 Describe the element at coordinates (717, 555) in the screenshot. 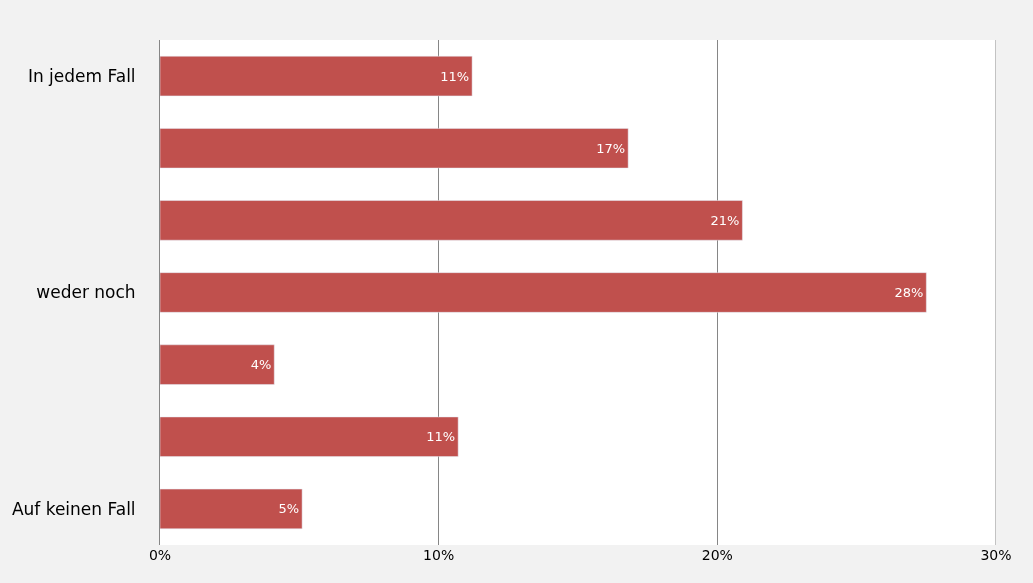

I see `x-tick-label: 20%` at that location.